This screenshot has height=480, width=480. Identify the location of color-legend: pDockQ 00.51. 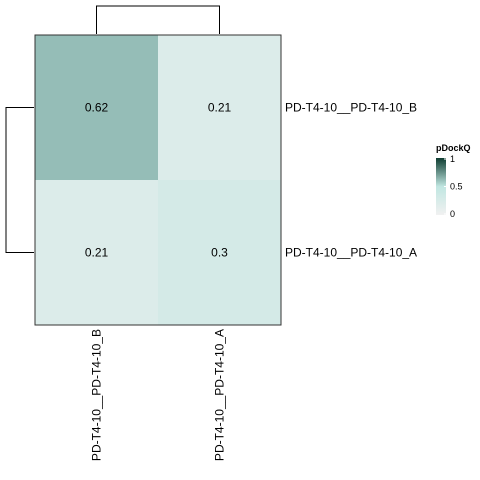
(453, 181).